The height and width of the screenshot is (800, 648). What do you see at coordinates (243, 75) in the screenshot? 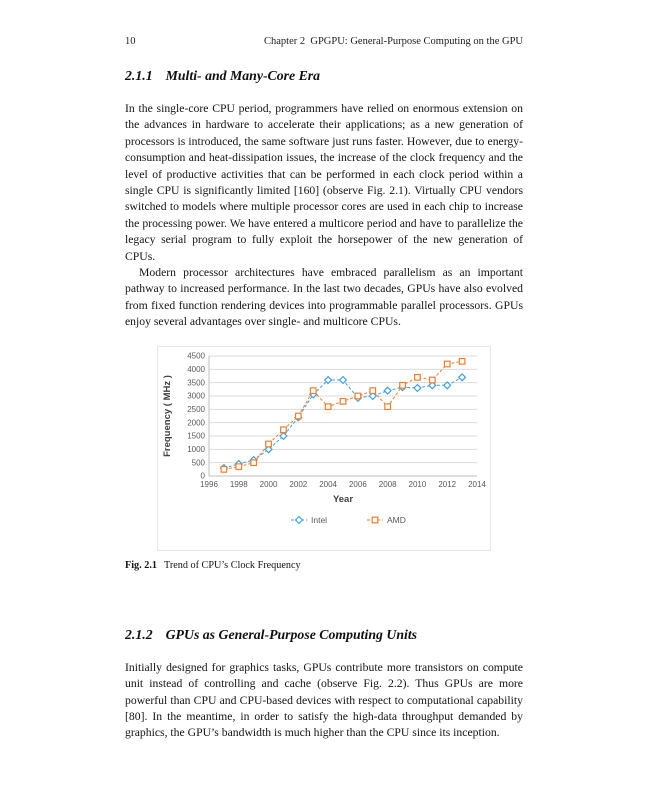
I see `section-title: Multi- and Many-Core Era` at bounding box center [243, 75].